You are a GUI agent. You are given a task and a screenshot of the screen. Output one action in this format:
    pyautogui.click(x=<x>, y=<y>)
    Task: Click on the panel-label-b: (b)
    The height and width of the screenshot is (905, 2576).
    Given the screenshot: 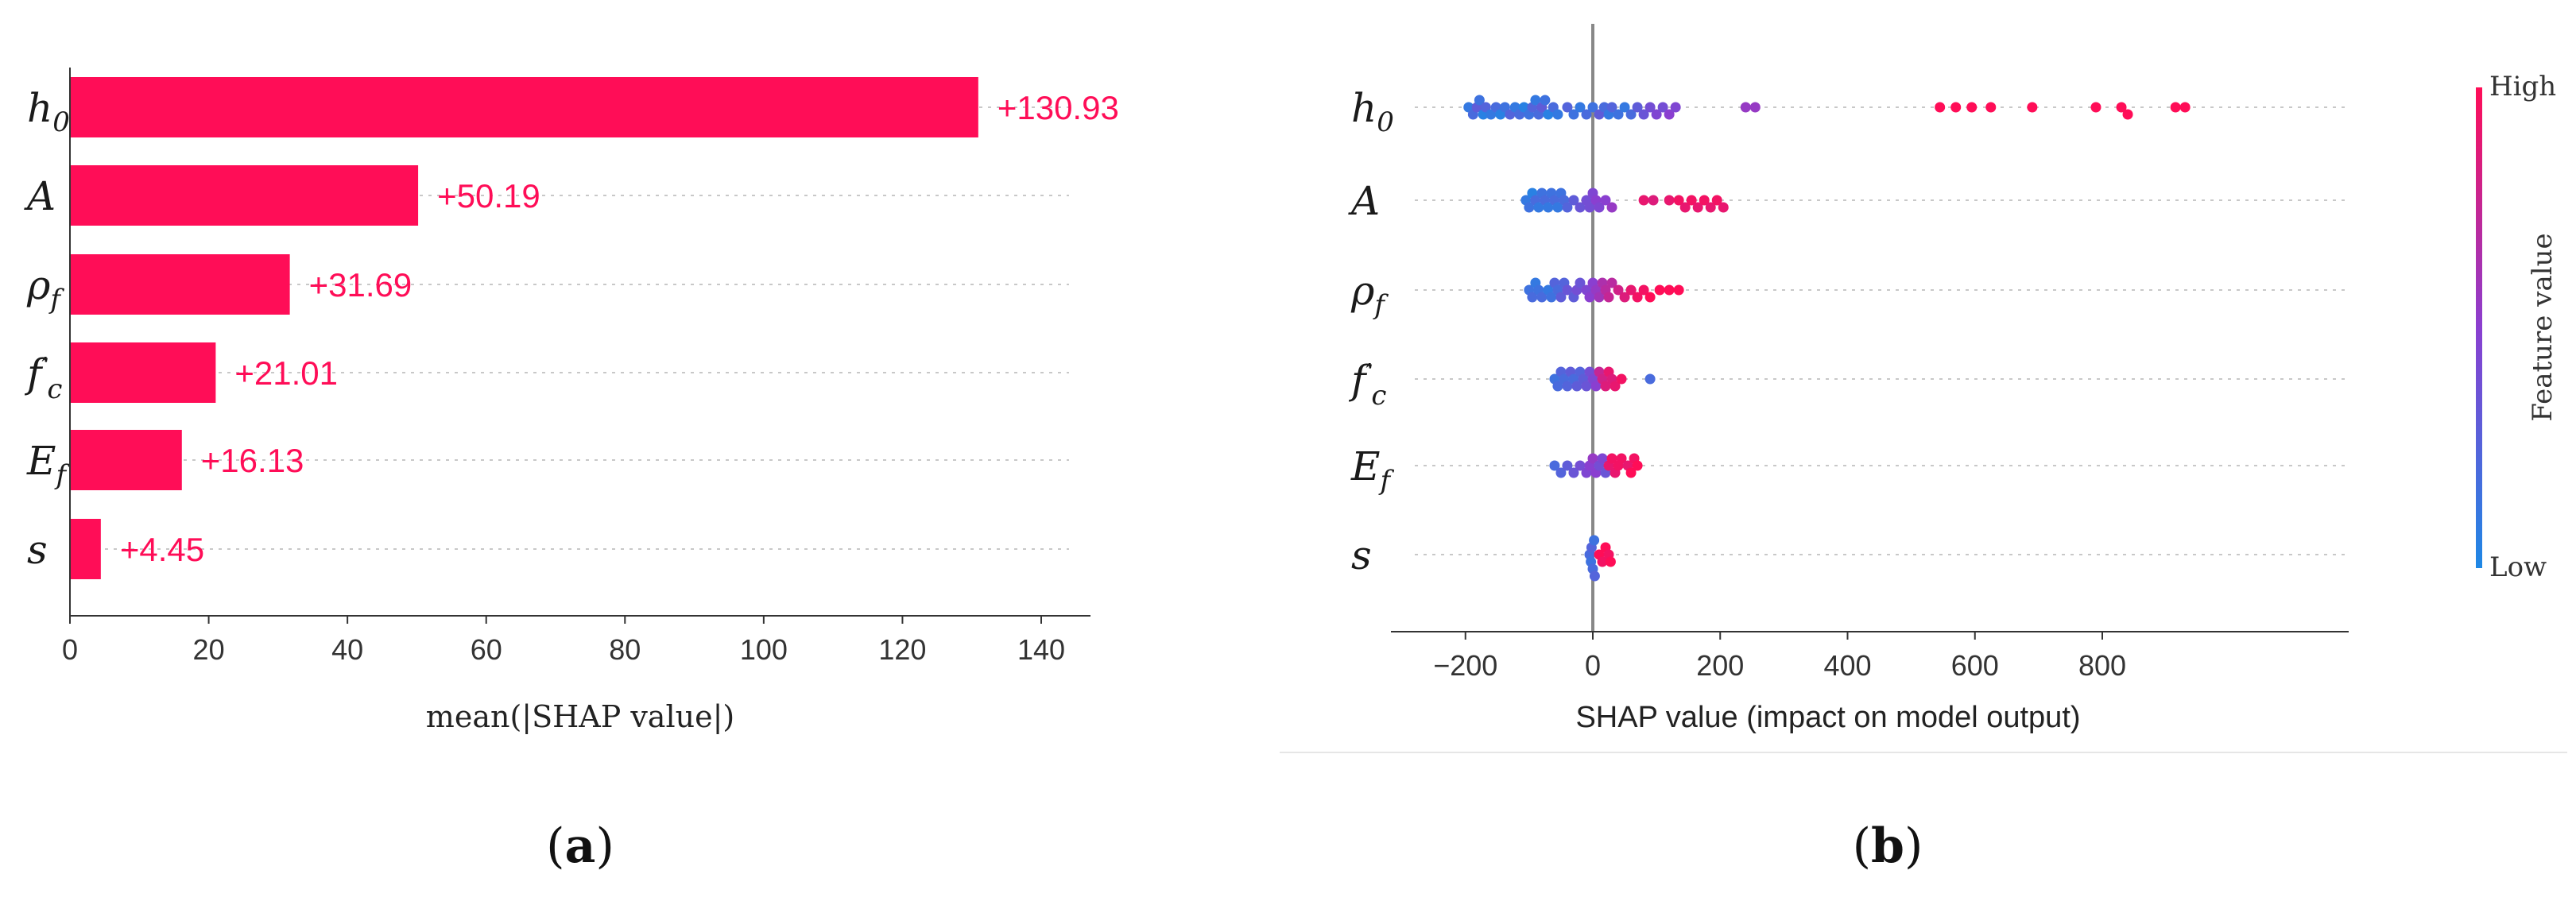 What is the action you would take?
    pyautogui.click(x=1888, y=846)
    